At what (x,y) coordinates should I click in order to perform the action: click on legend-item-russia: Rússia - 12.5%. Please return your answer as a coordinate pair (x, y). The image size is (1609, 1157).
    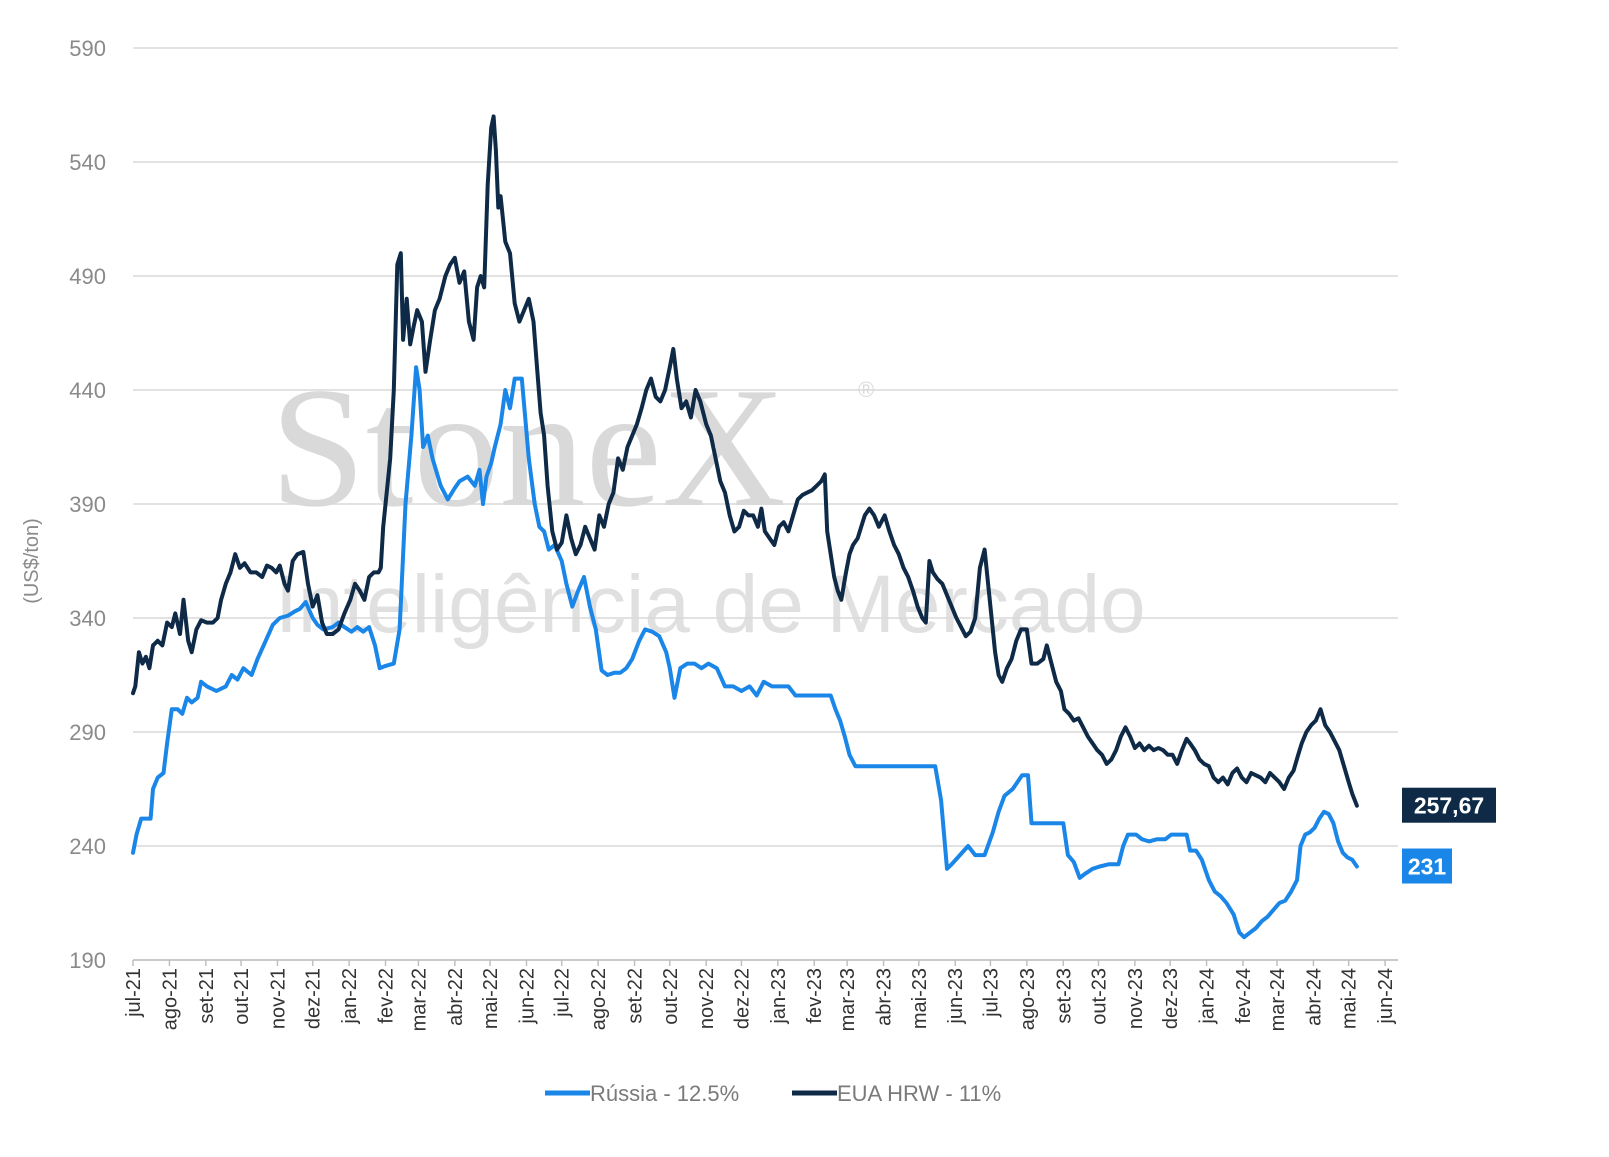
    Looking at the image, I should click on (642, 1093).